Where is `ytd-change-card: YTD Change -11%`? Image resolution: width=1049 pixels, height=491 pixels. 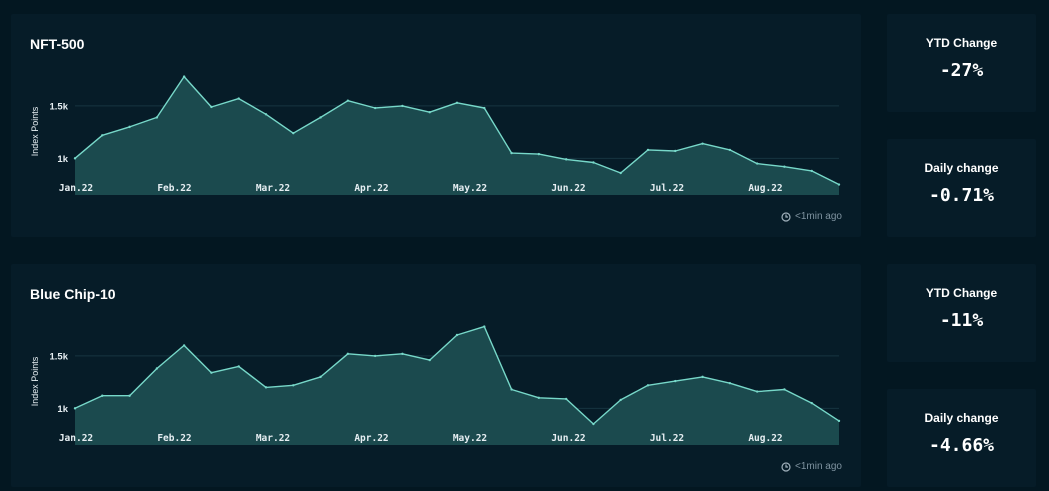
ytd-change-card: YTD Change -11% is located at coordinates (961, 313).